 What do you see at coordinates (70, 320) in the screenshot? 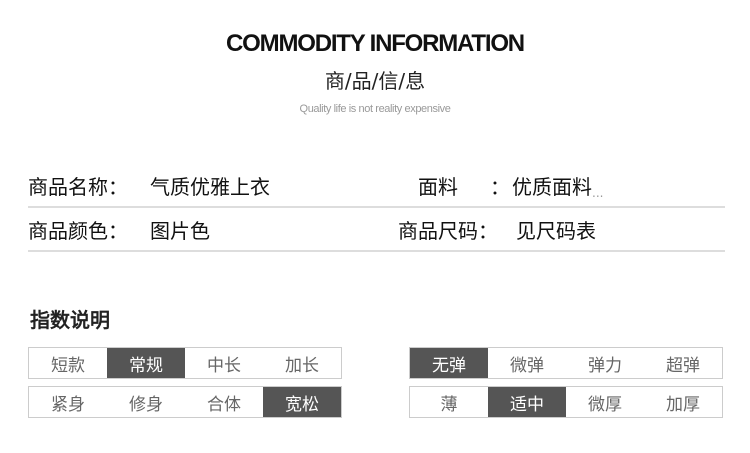
I see `index-title: 指数说明` at bounding box center [70, 320].